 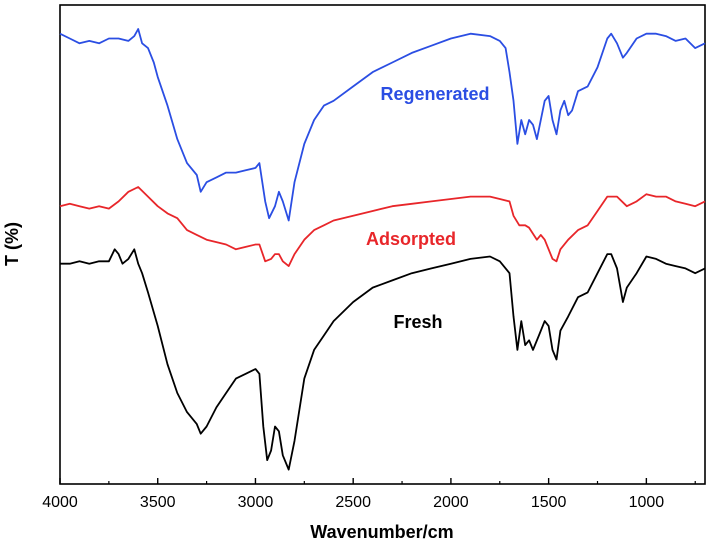 What do you see at coordinates (411, 239) in the screenshot?
I see `series-label-adsorpted: Adsorpted` at bounding box center [411, 239].